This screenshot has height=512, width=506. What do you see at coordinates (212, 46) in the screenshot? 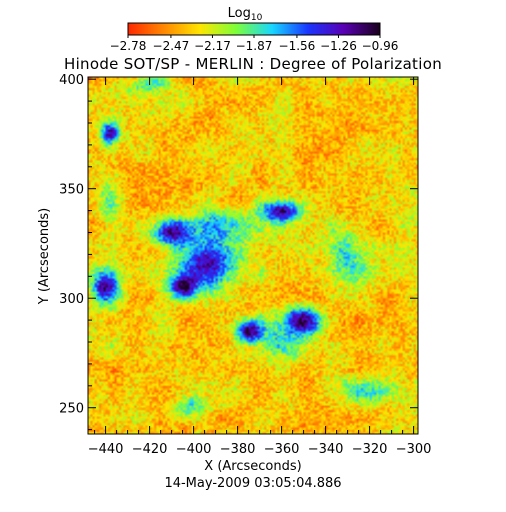
I see `colorbar-tick-label: −2.17` at bounding box center [212, 46].